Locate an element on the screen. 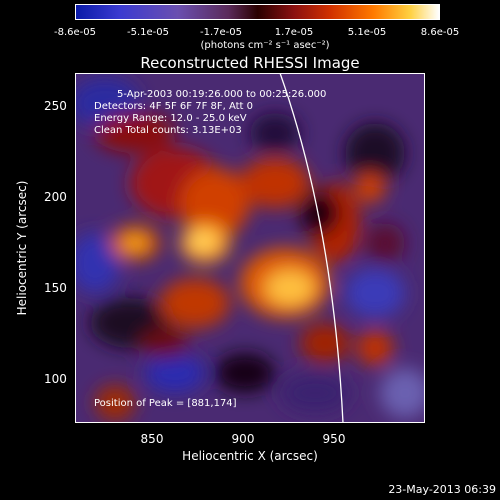 This screenshot has width=500, height=500. detectors-label: Detectors: 4F 5F 6F 7F 8F, Att 0 is located at coordinates (174, 106).